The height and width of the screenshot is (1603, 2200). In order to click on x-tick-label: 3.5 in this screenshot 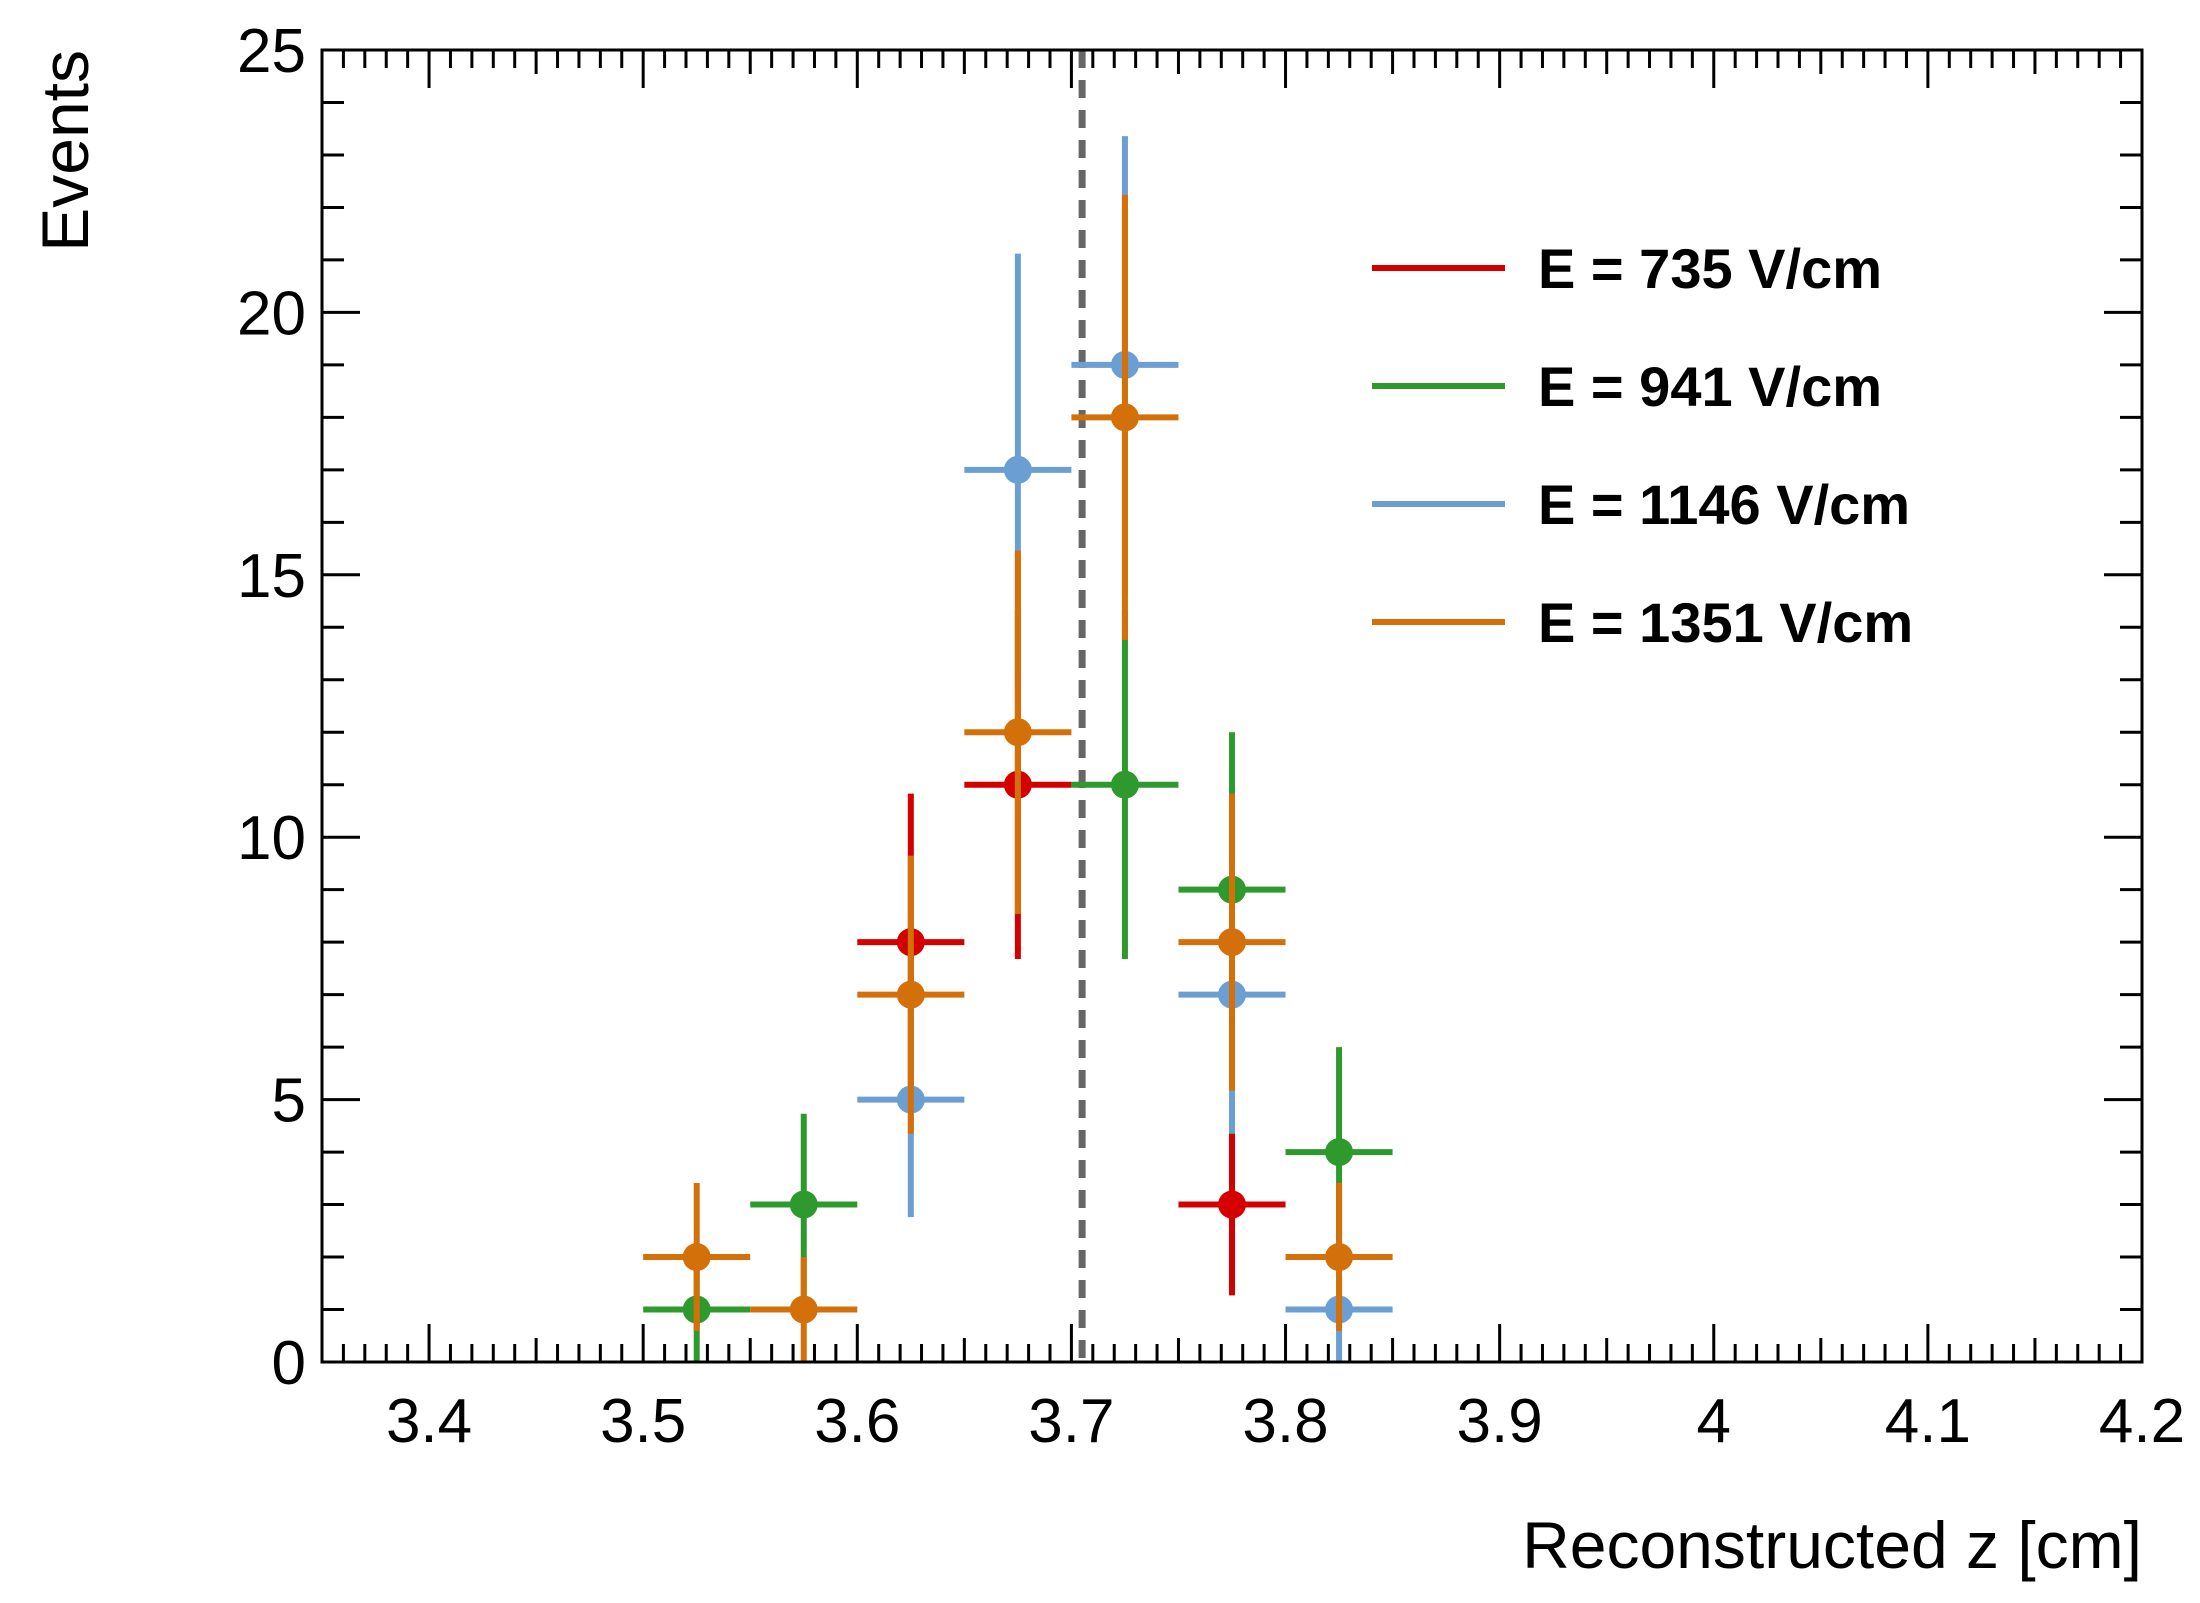, I will do `click(643, 1421)`.